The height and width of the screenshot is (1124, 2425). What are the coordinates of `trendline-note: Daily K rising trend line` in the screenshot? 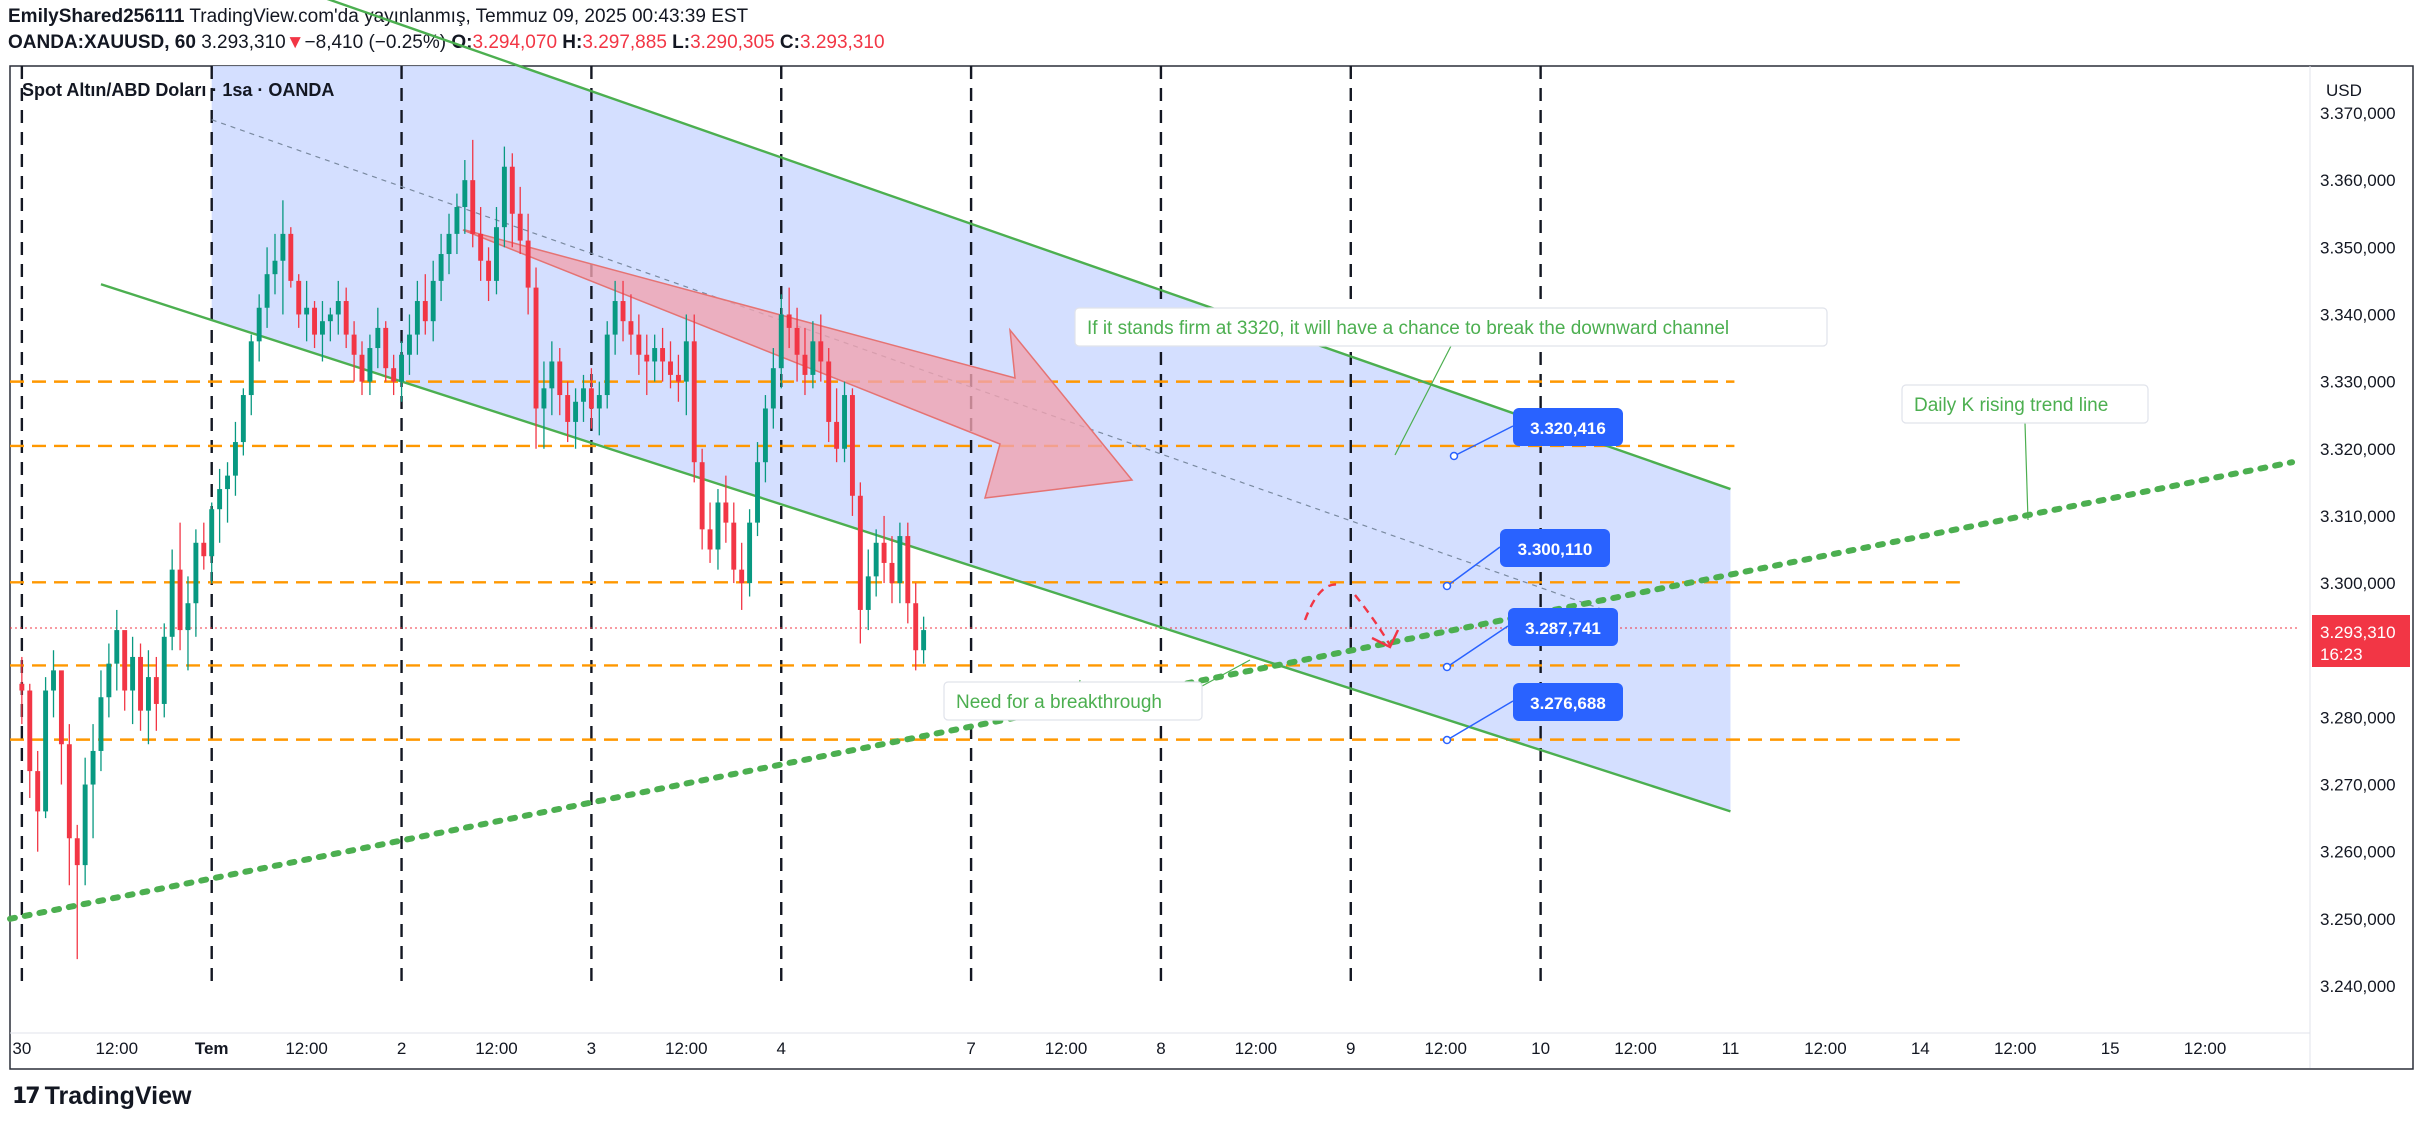 It's located at (2011, 405).